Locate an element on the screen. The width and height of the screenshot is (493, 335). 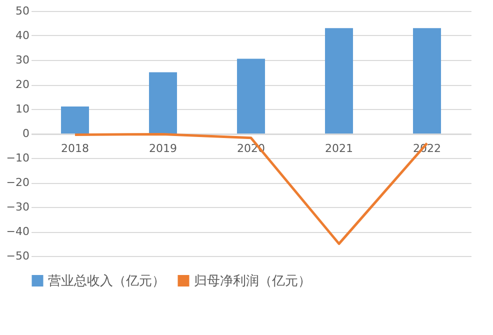
y-tick-label: −40 is located at coordinates (18, 231).